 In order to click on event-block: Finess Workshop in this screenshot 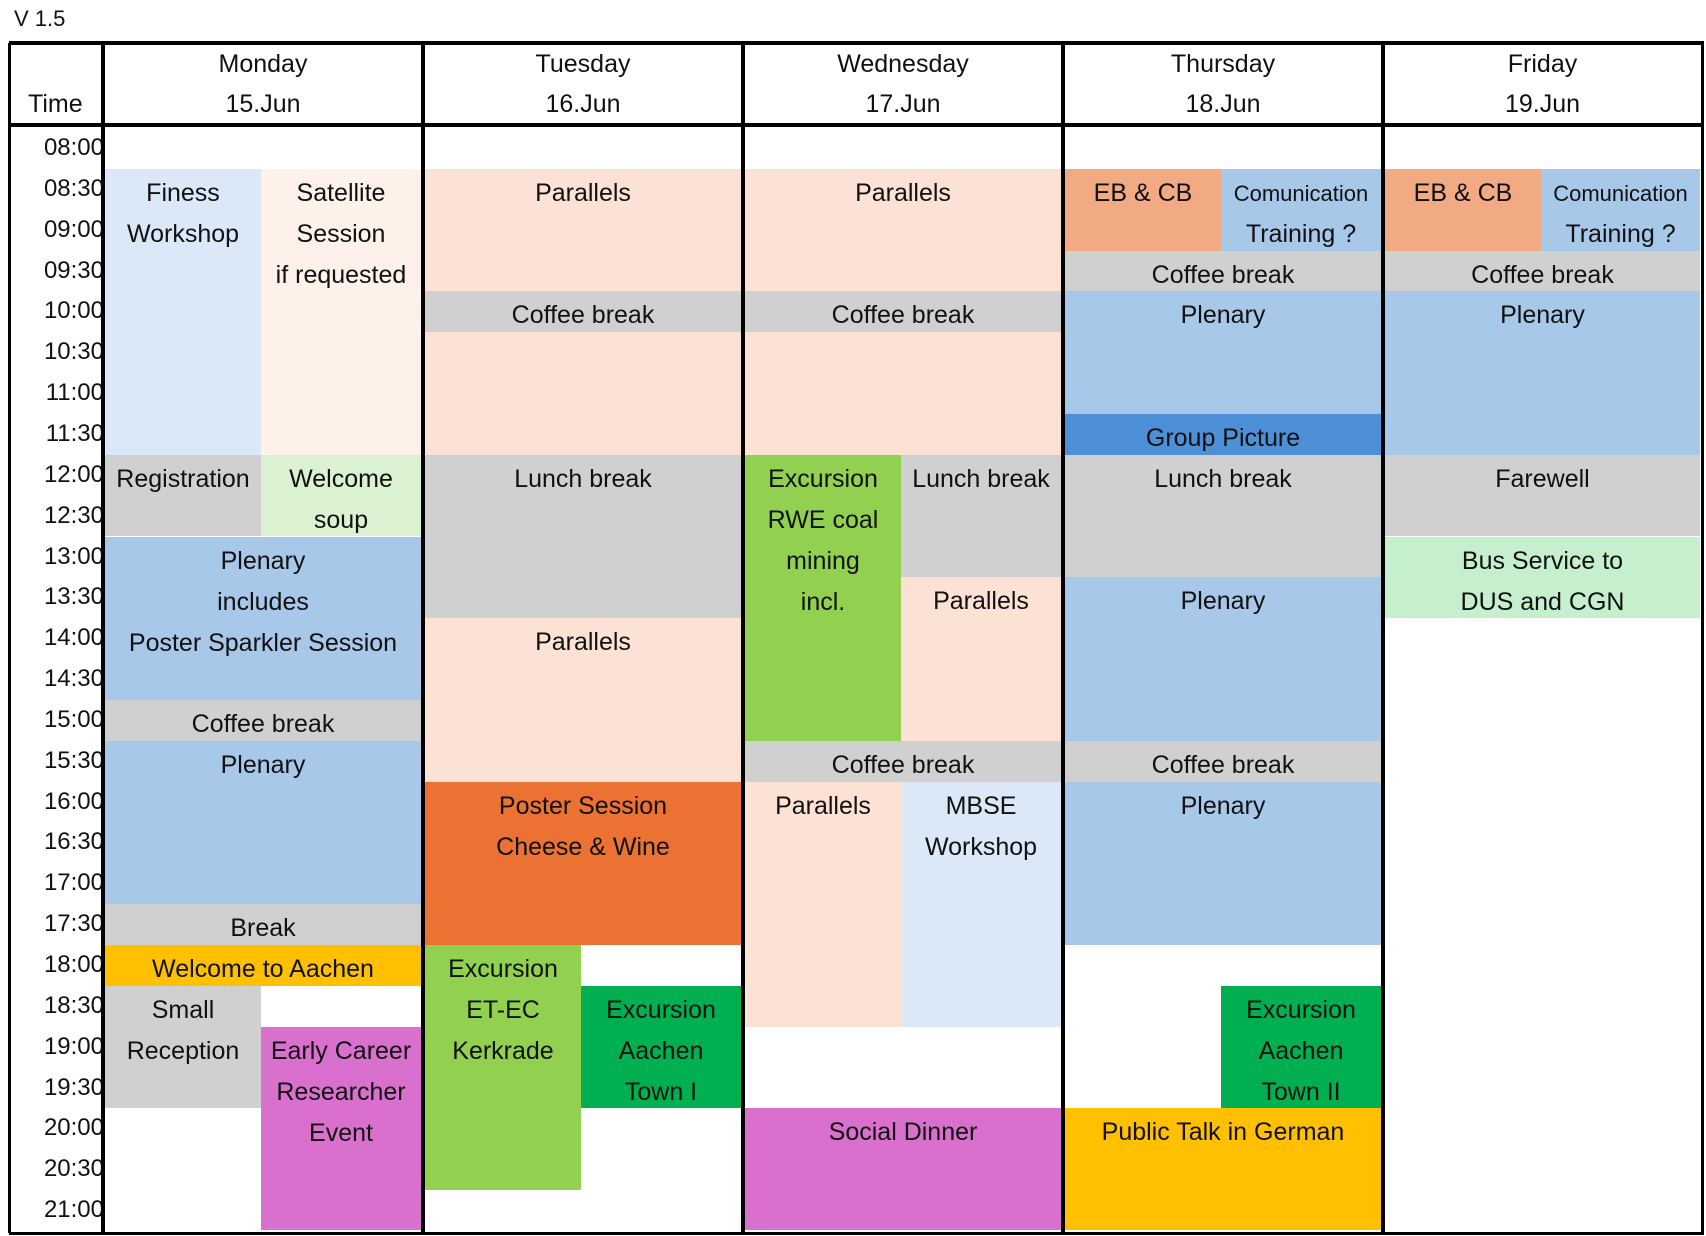, I will do `click(183, 311)`.